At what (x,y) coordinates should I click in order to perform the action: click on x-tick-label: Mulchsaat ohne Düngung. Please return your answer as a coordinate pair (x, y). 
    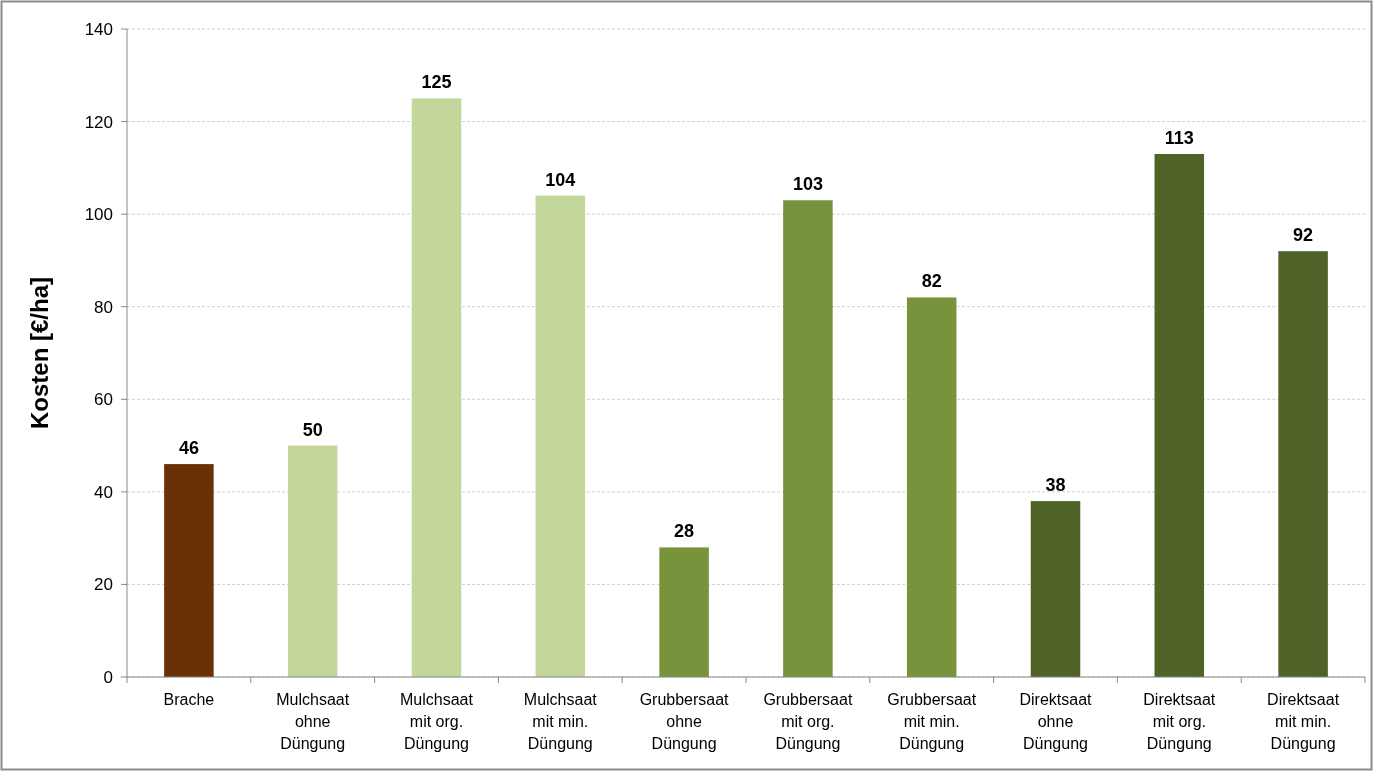
    Looking at the image, I should click on (313, 721).